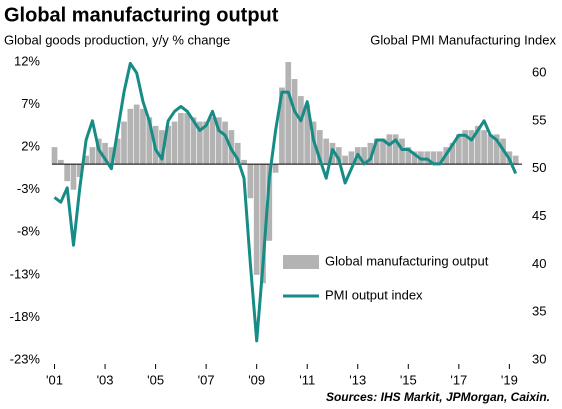 The image size is (562, 409). I want to click on source: Sources: IHS Markit, JPMorgan, Caixin., so click(438, 397).